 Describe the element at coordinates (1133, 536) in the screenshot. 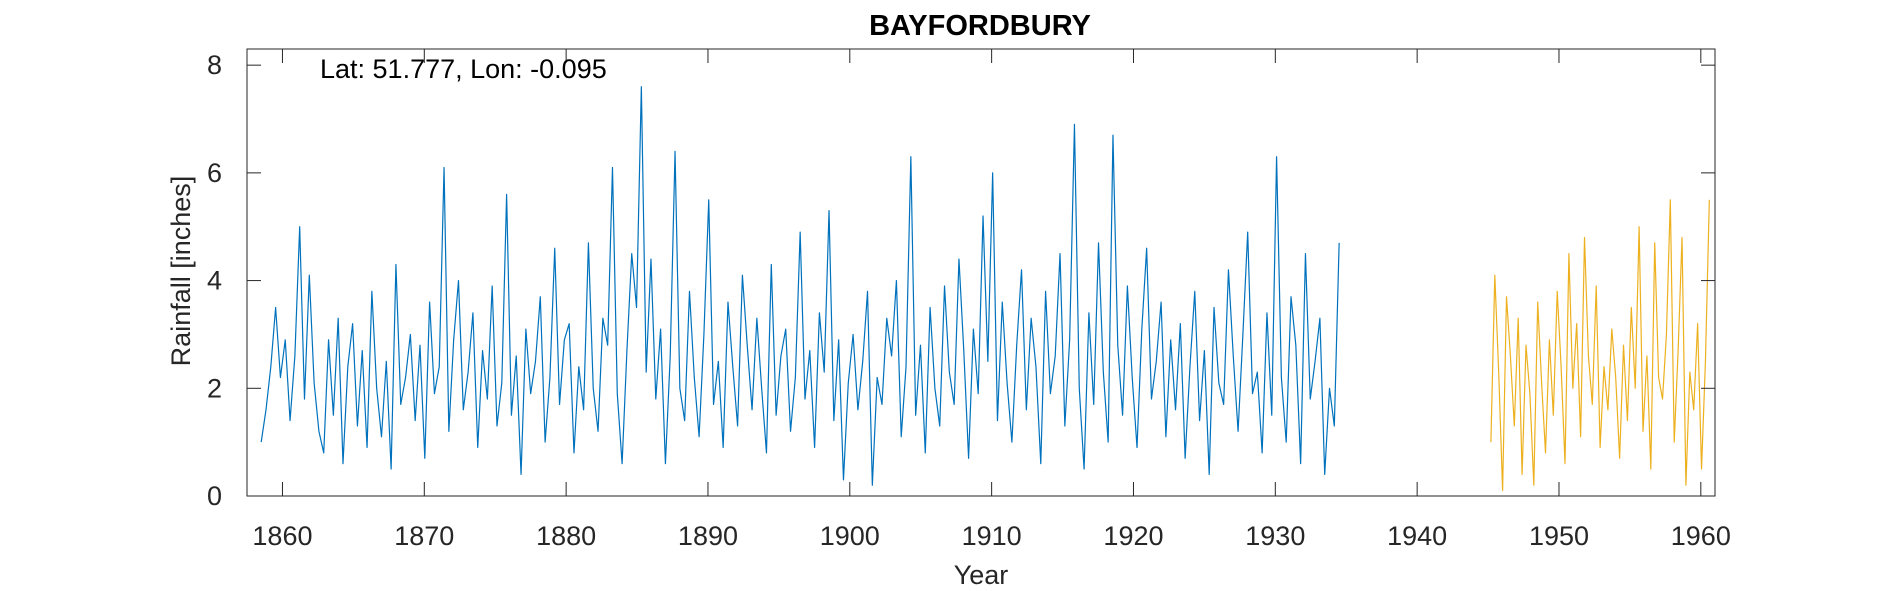

I see `x-tick-label: 1920` at that location.